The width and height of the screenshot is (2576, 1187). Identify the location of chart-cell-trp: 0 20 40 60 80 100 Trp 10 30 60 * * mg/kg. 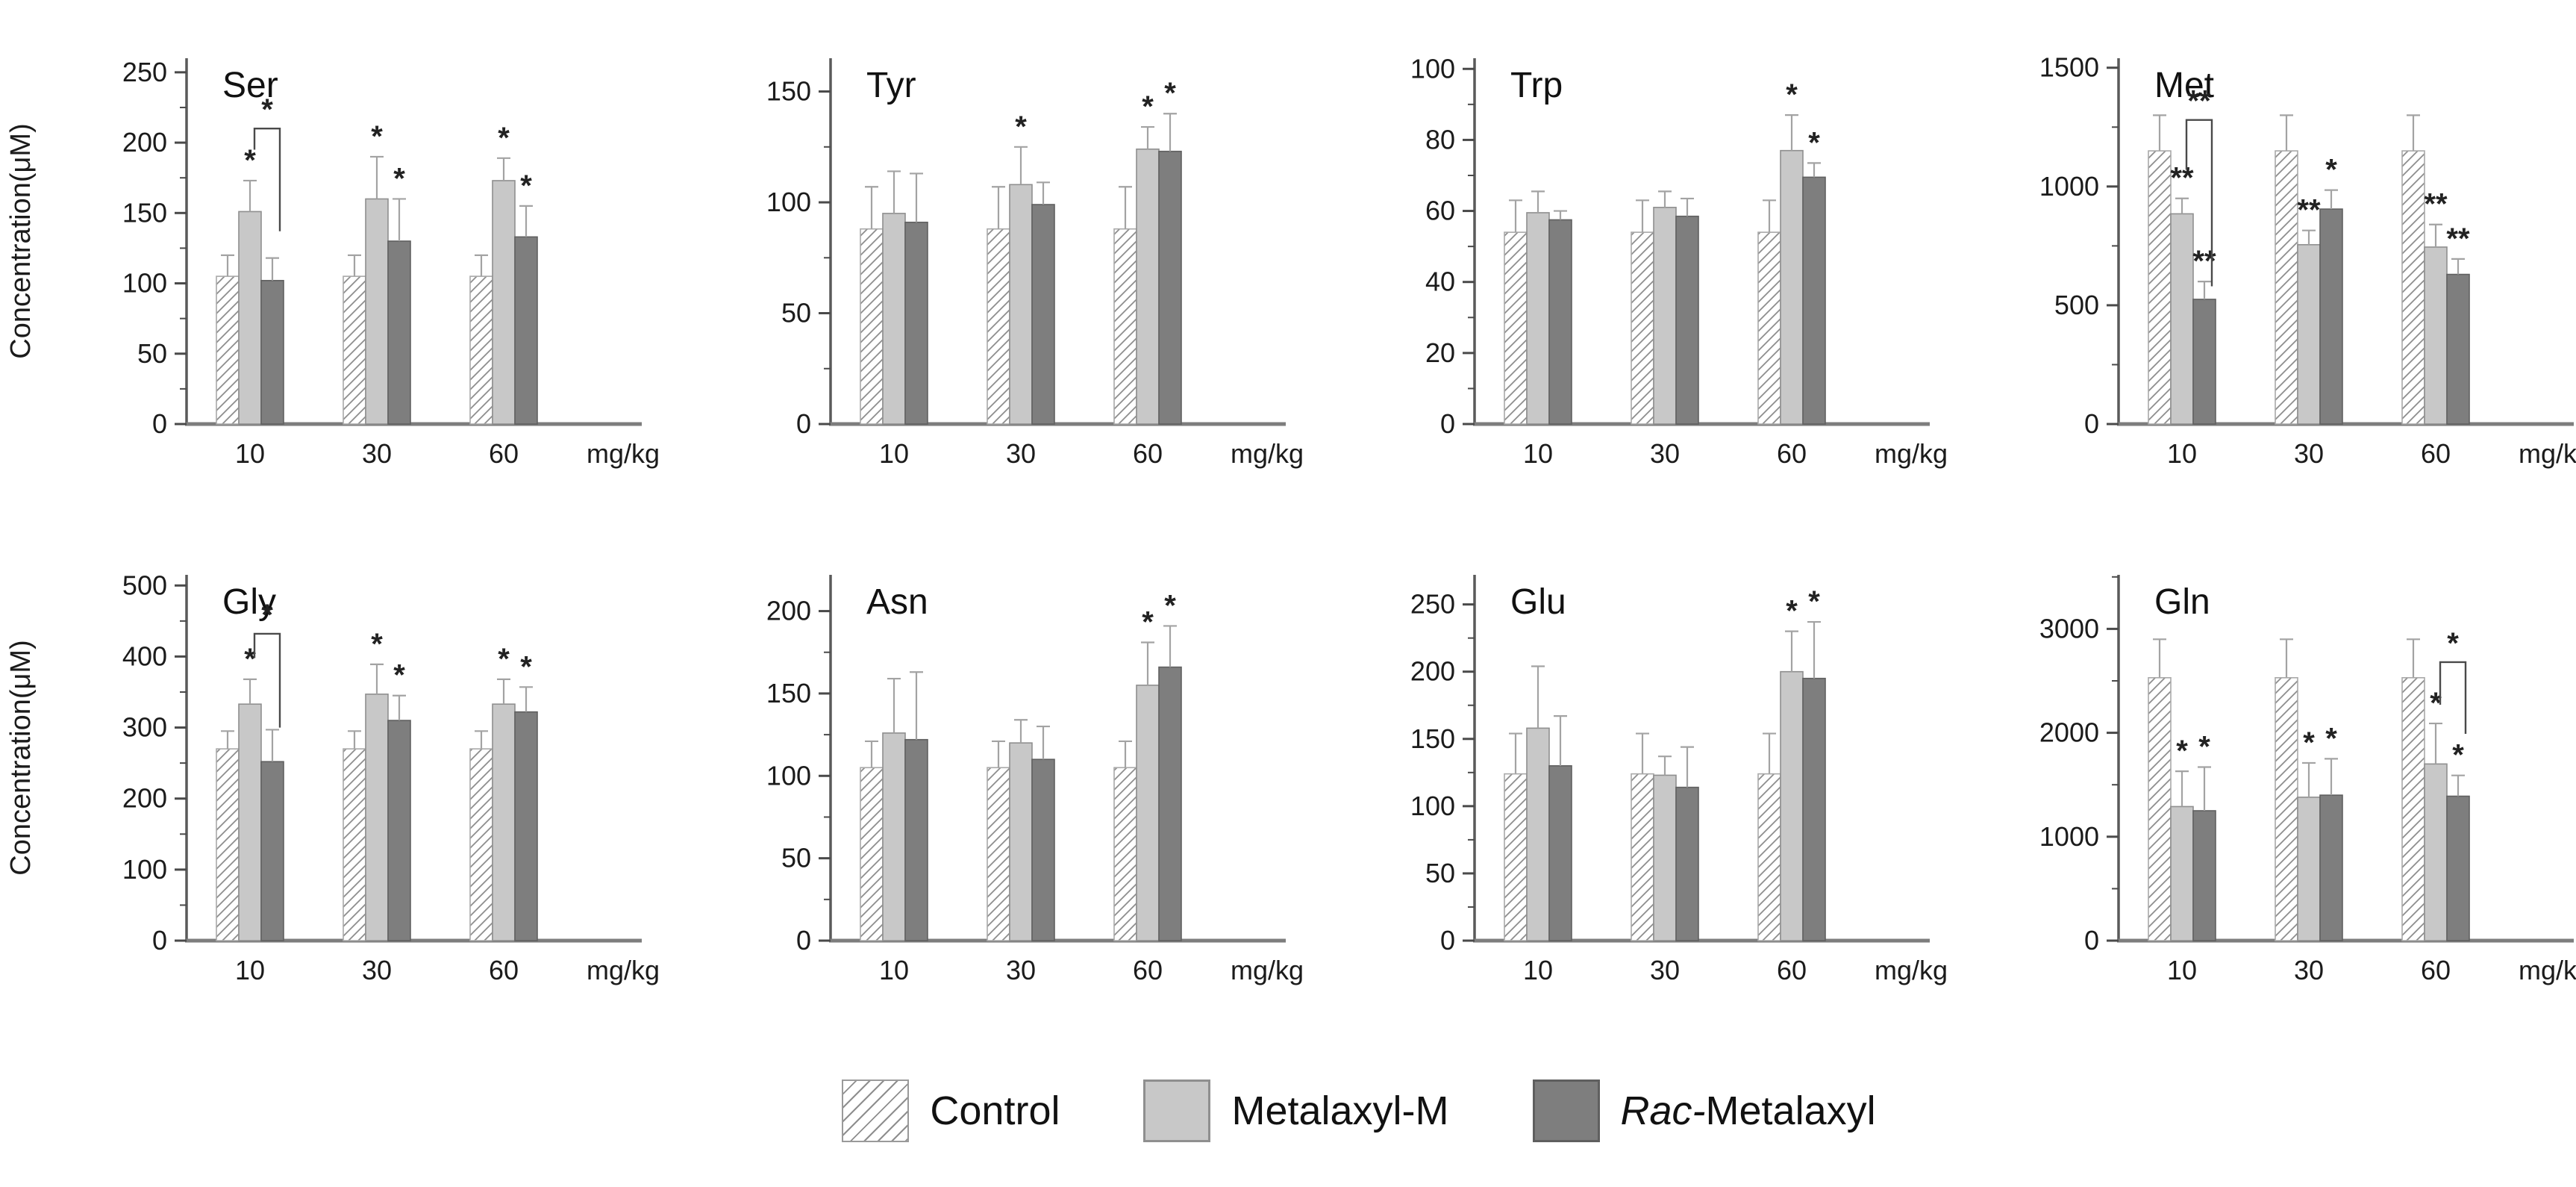
(1618, 248).